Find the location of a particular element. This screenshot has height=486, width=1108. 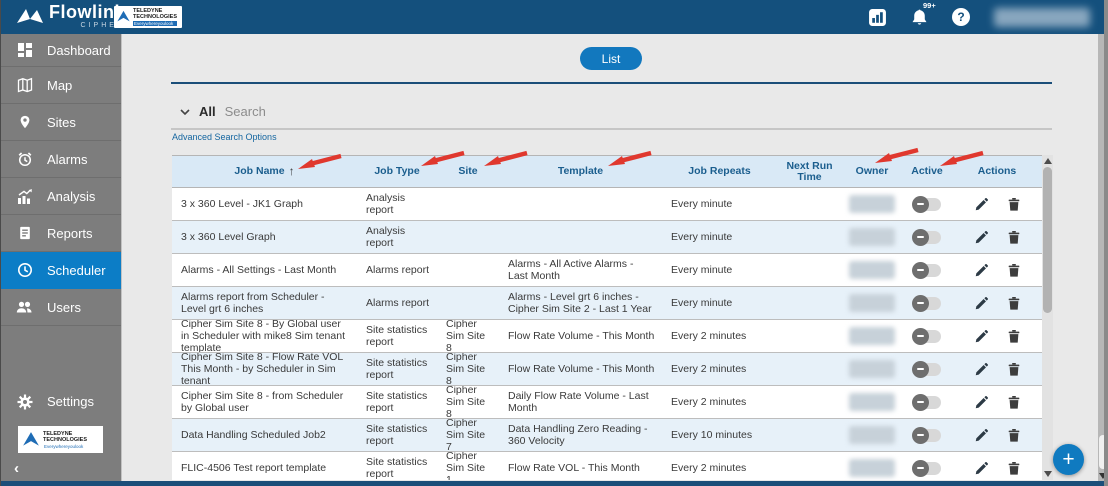

flowlink-logo: Flowlink CIPHER is located at coordinates (71, 17).